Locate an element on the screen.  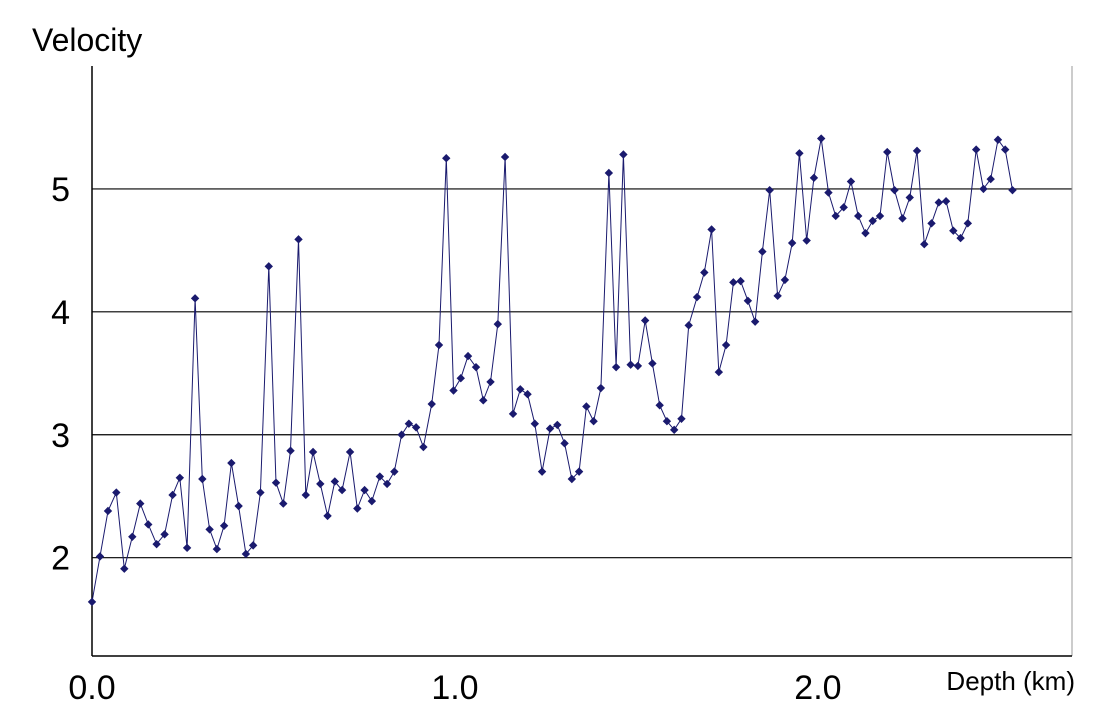
y-tick-label-2: 2 is located at coordinates (60, 559).